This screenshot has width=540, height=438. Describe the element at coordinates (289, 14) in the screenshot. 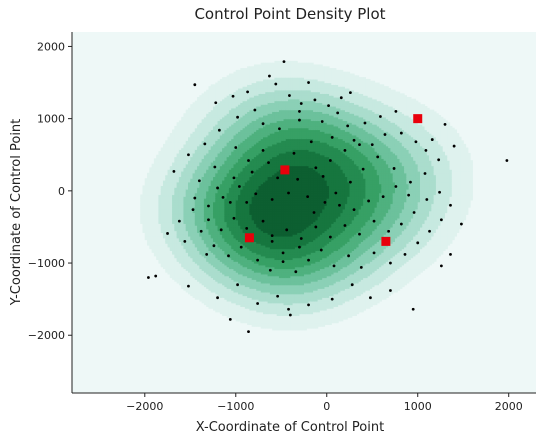

I see `chart-title: Control Point Density Plot` at that location.